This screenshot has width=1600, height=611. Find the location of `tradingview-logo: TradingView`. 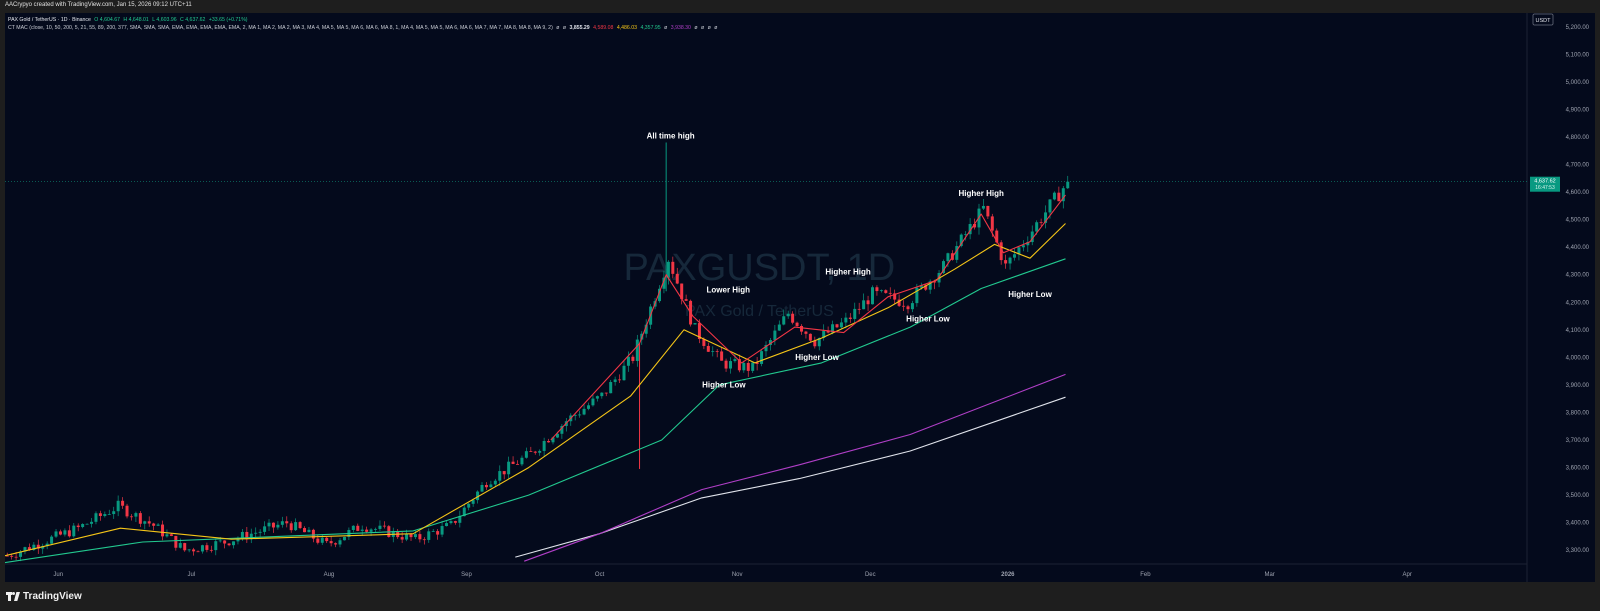

tradingview-logo: TradingView is located at coordinates (44, 596).